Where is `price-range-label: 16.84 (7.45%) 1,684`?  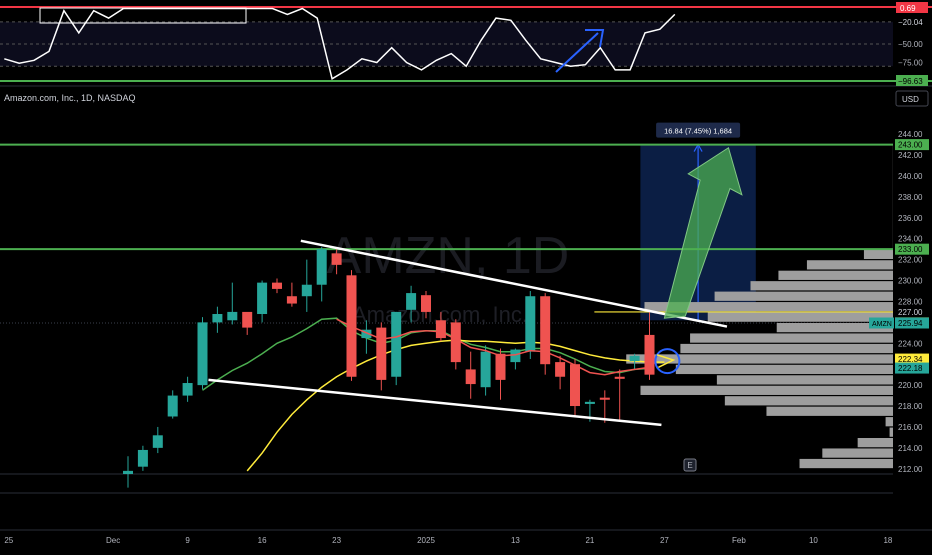
price-range-label: 16.84 (7.45%) 1,684 is located at coordinates (698, 131).